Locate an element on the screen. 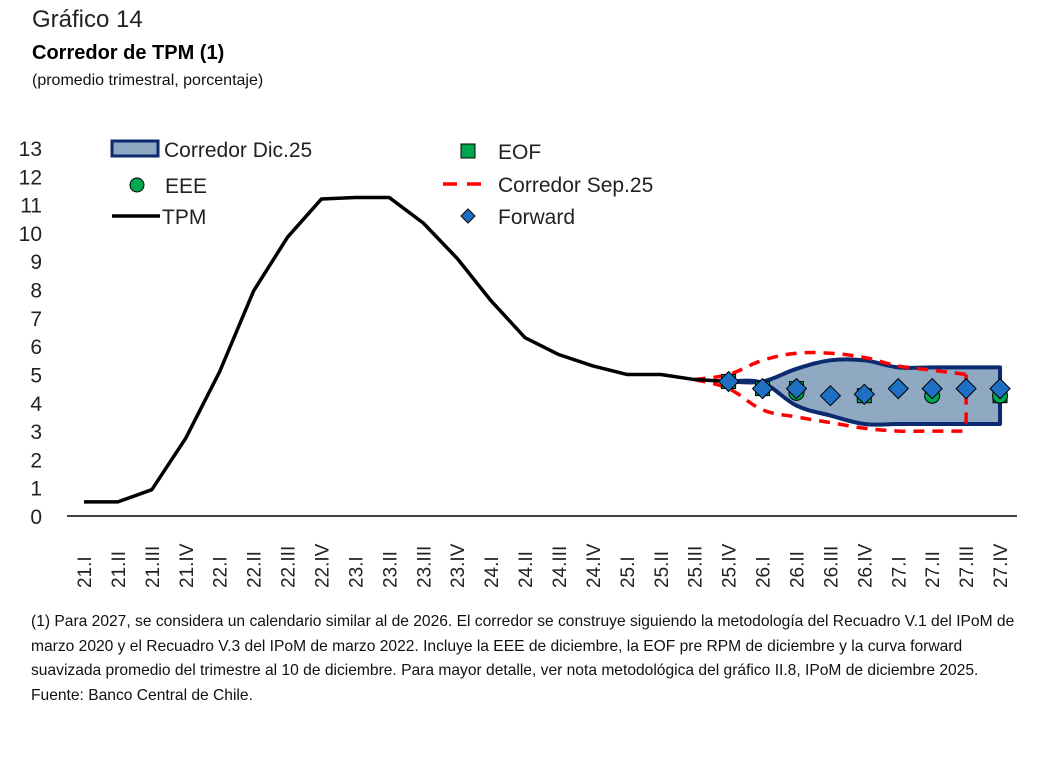  x-tick-label: 23.IV is located at coordinates (458, 565).